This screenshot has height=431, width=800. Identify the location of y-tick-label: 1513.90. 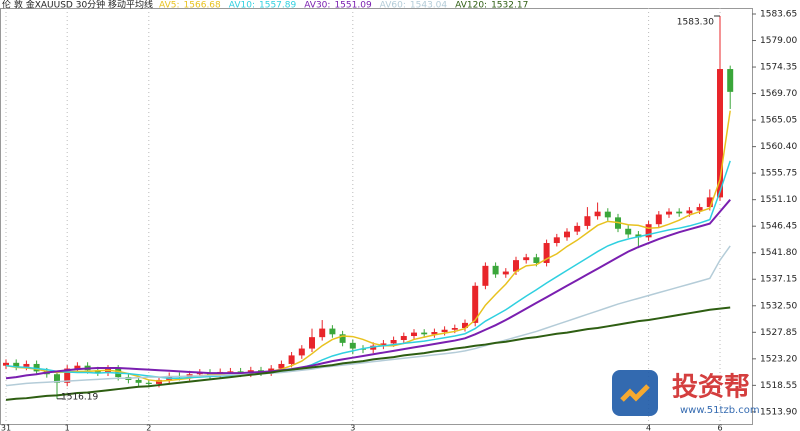
(778, 412).